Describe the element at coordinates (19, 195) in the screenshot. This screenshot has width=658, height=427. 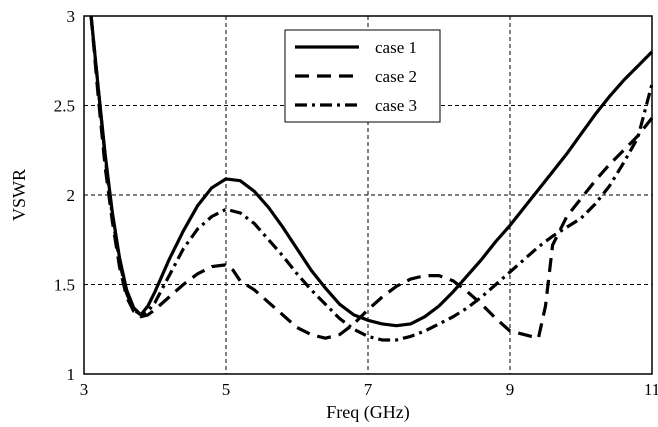
I see `y-axis-label: VSWR` at that location.